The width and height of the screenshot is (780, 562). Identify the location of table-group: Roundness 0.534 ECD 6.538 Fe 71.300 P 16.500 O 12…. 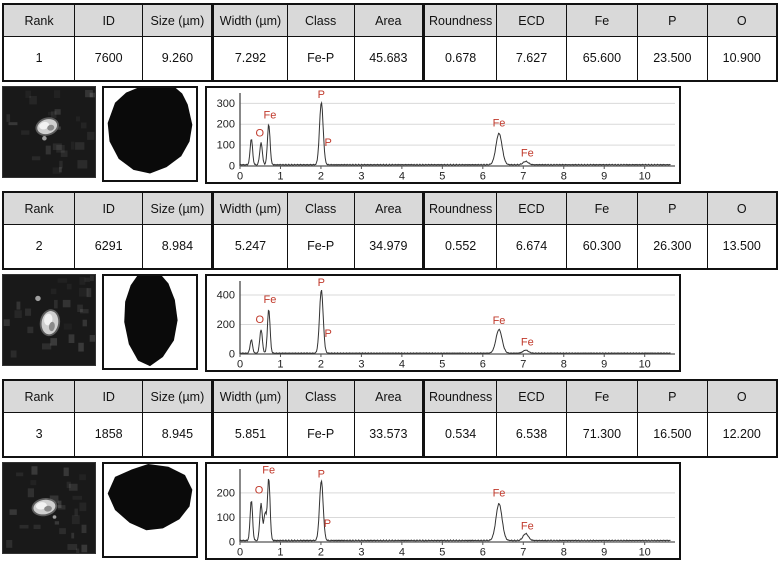
(600, 418).